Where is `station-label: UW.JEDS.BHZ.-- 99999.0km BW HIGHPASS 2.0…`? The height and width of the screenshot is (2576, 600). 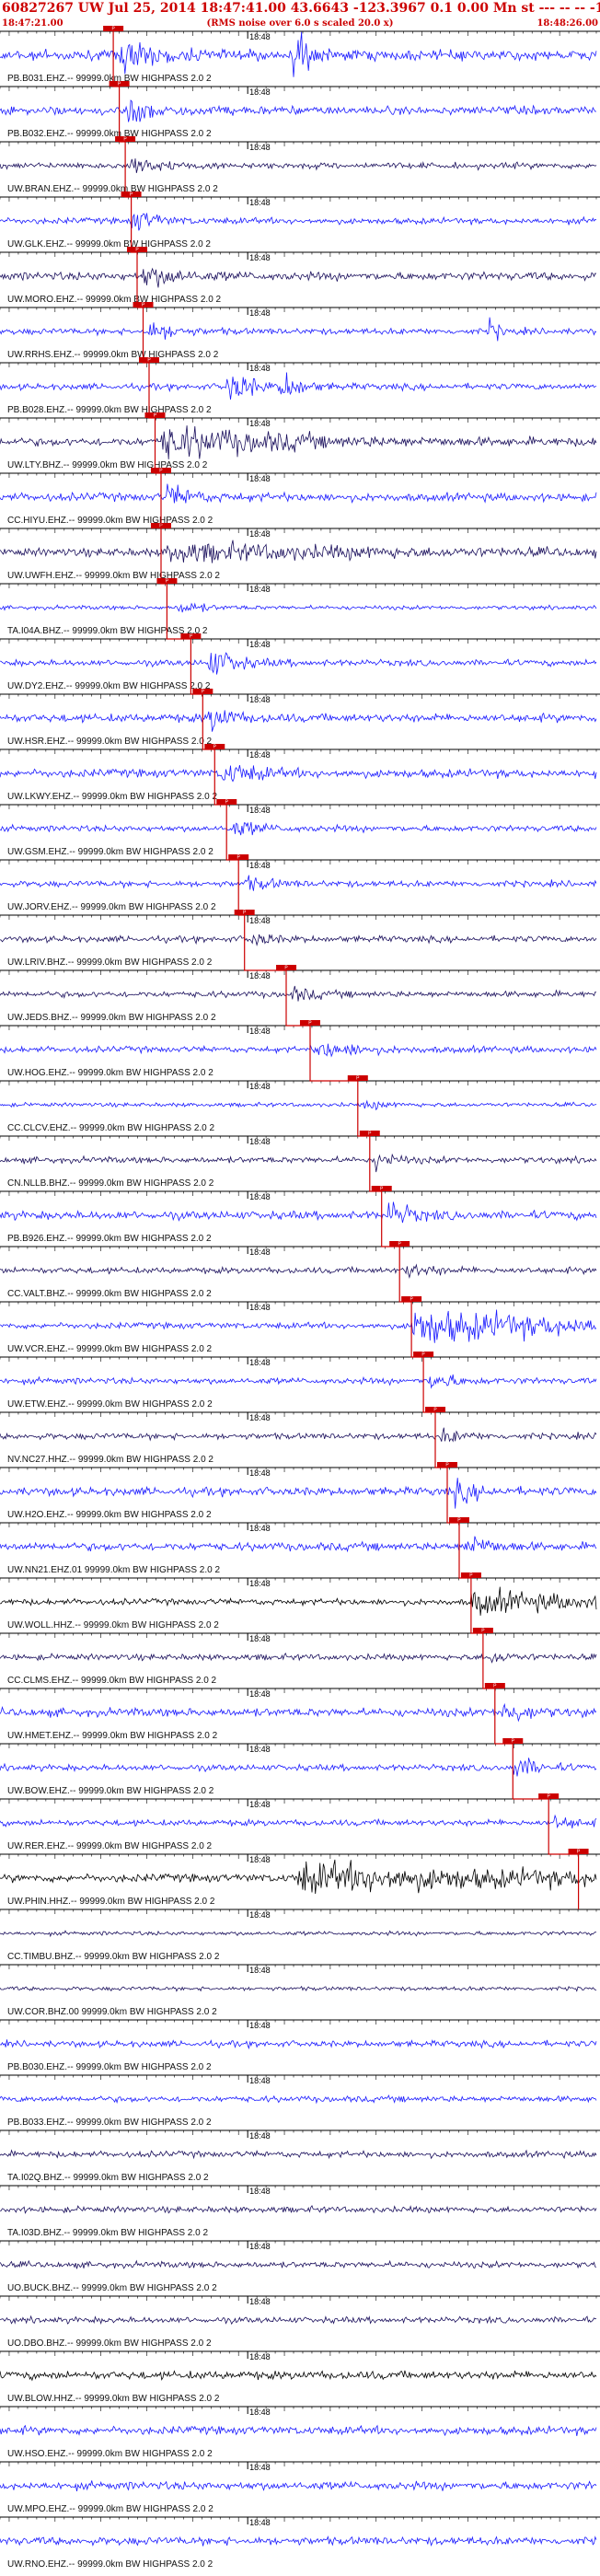
station-label: UW.JEDS.BHZ.-- 99999.0km BW HIGHPASS 2.0… is located at coordinates (111, 1018).